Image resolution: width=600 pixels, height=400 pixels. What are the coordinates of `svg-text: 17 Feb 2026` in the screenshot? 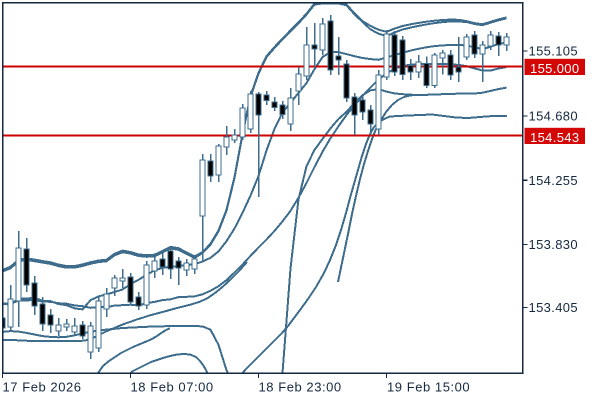 It's located at (42, 387).